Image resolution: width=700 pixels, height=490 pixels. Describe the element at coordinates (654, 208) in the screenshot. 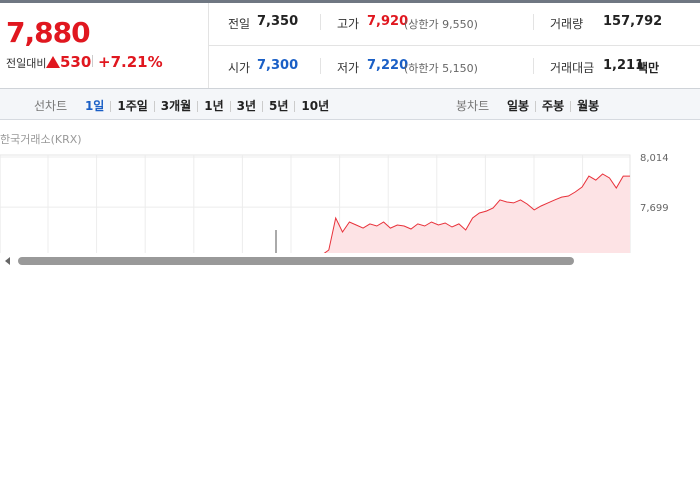

I see `y-tick-label: 7,699` at that location.